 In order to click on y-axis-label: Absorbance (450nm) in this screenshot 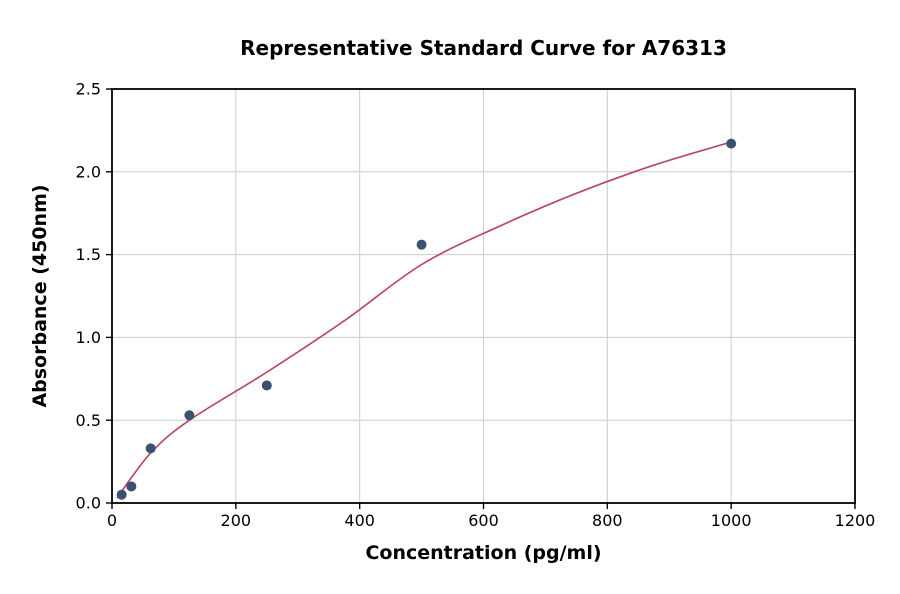, I will do `click(40, 296)`.